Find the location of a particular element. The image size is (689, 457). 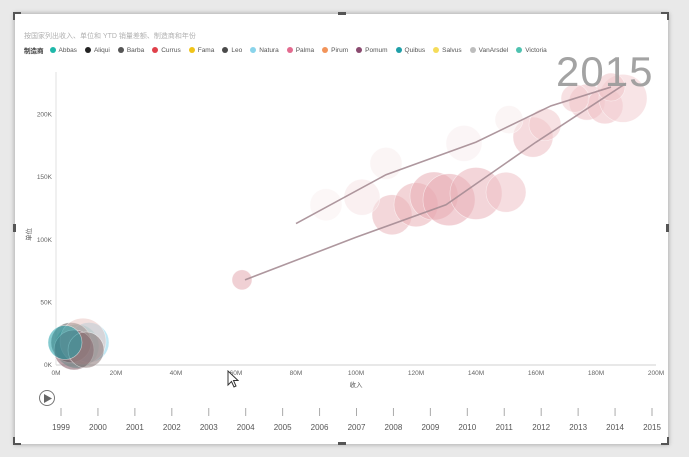

legend-item-quibus: Quibus is located at coordinates (410, 50).